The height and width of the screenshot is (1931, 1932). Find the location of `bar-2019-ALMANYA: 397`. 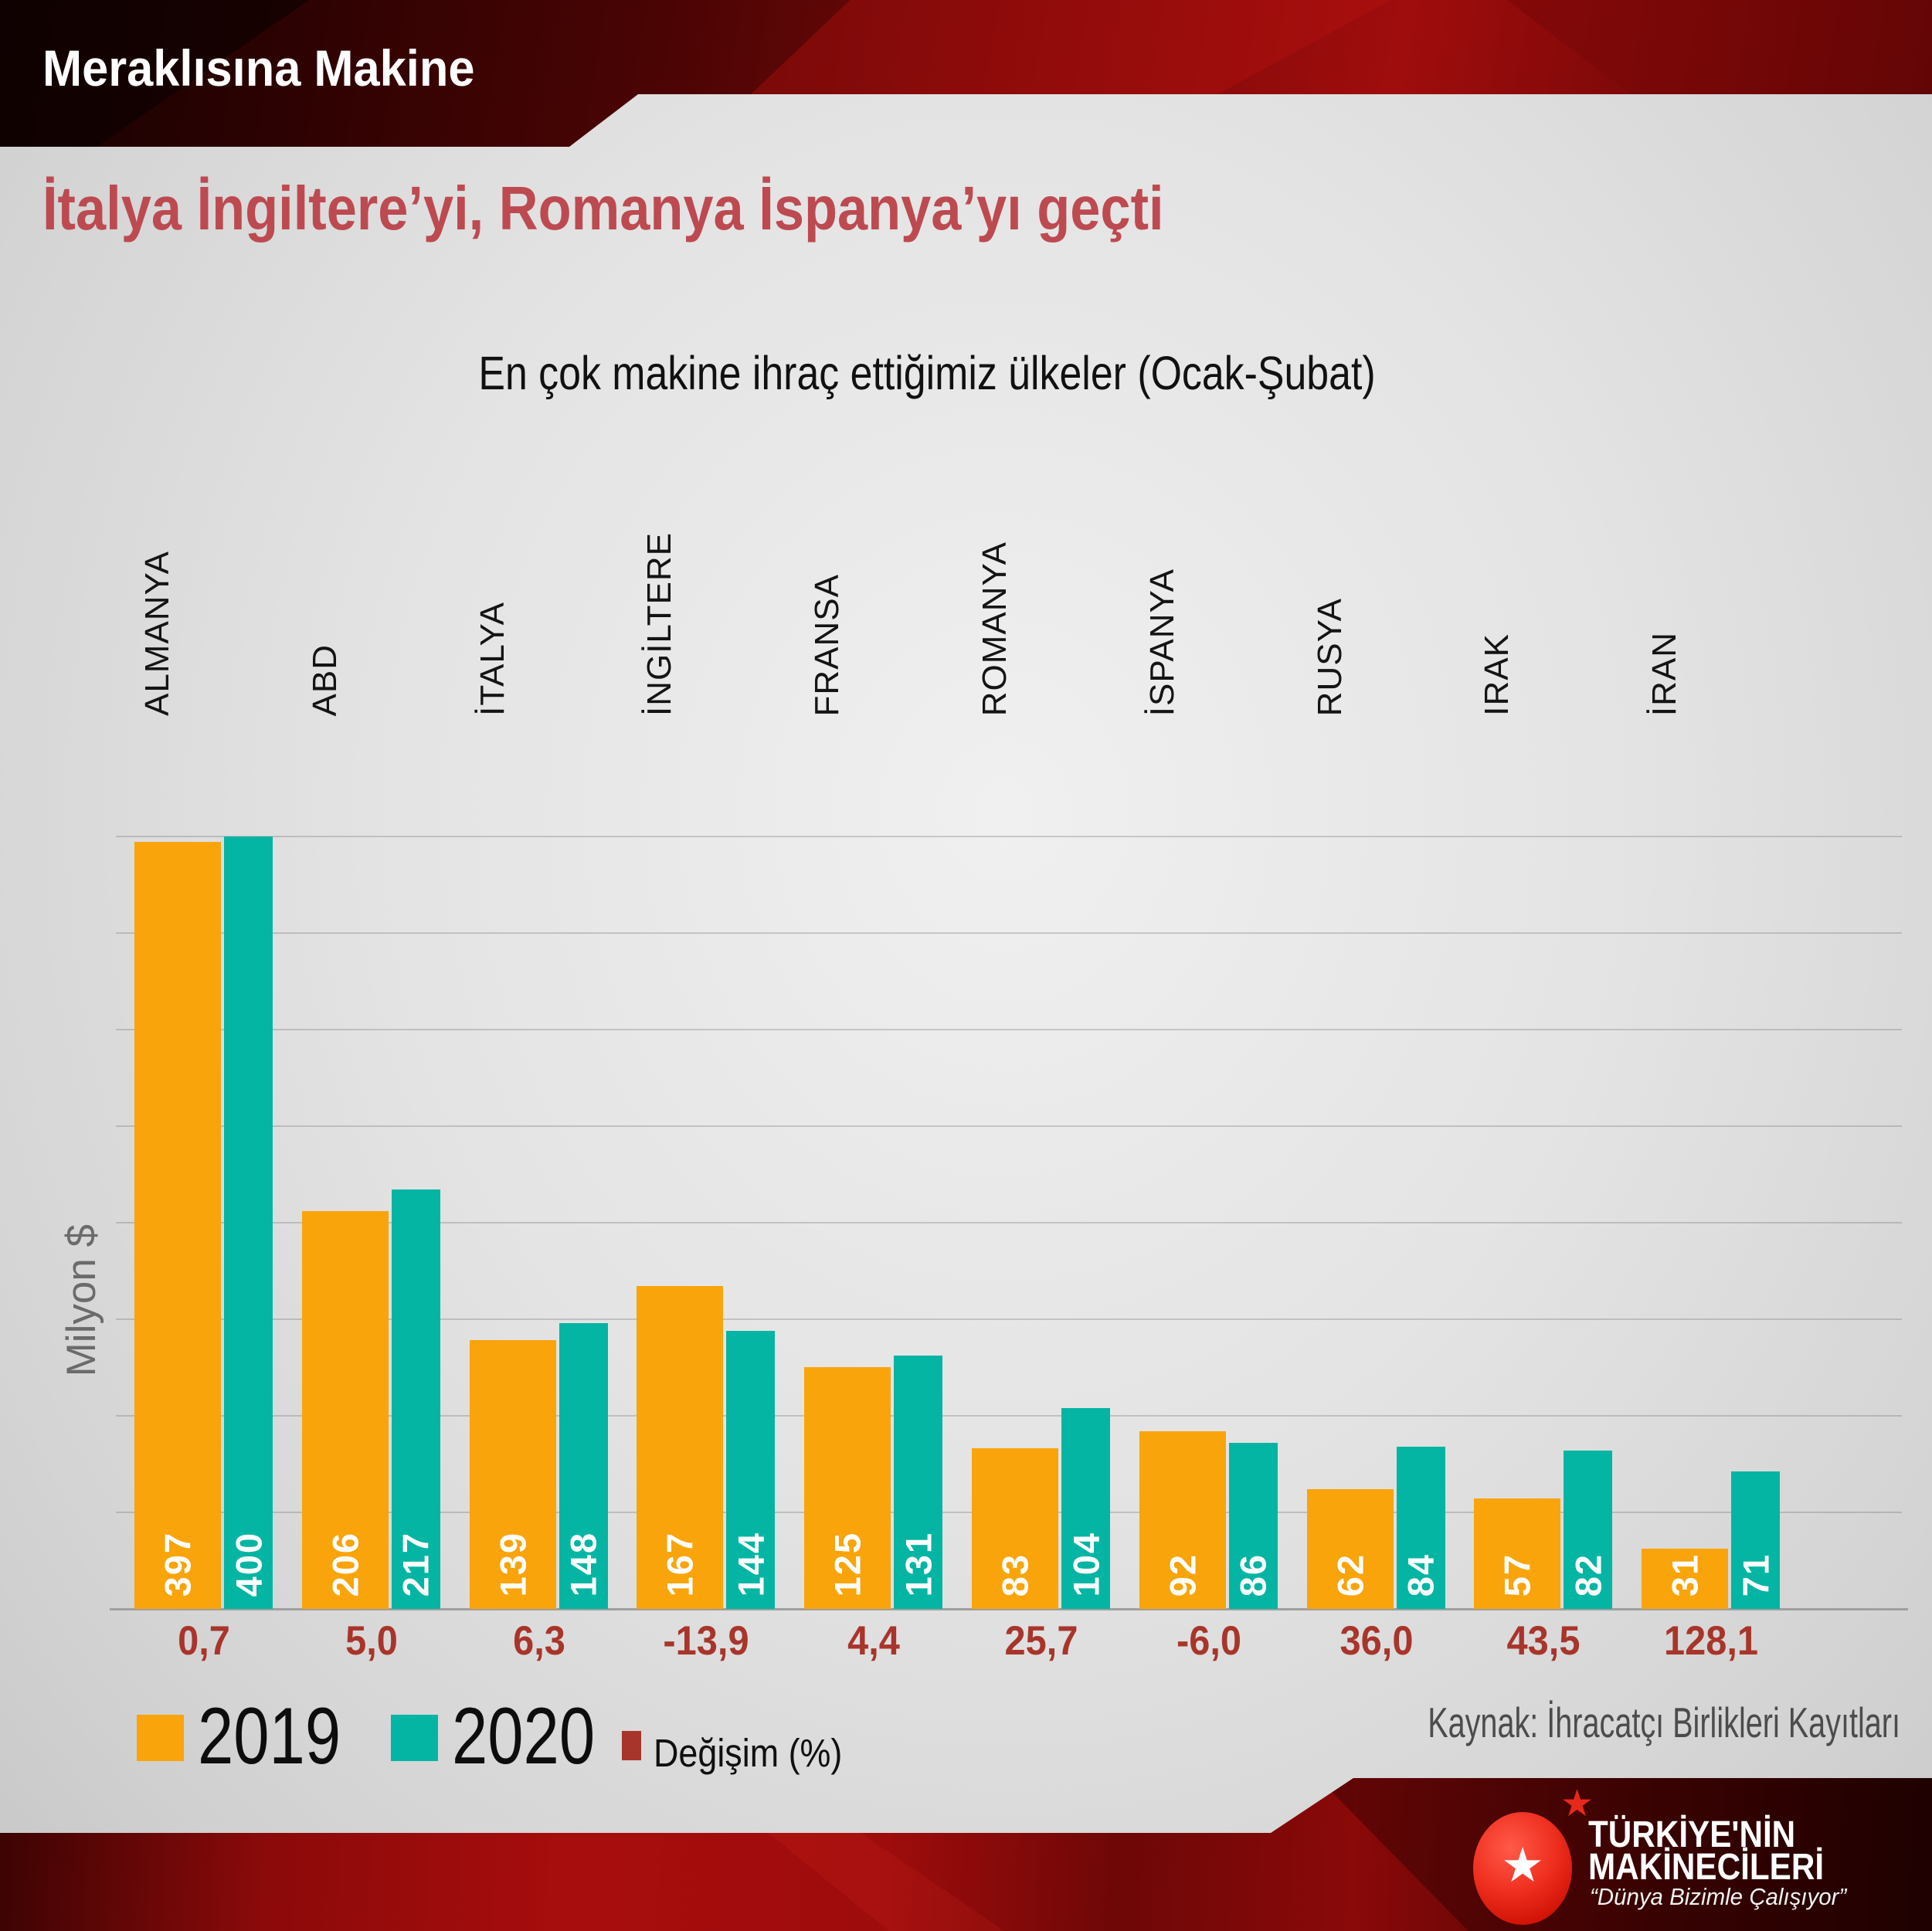

bar-2019-ALMANYA: 397 is located at coordinates (177, 1225).